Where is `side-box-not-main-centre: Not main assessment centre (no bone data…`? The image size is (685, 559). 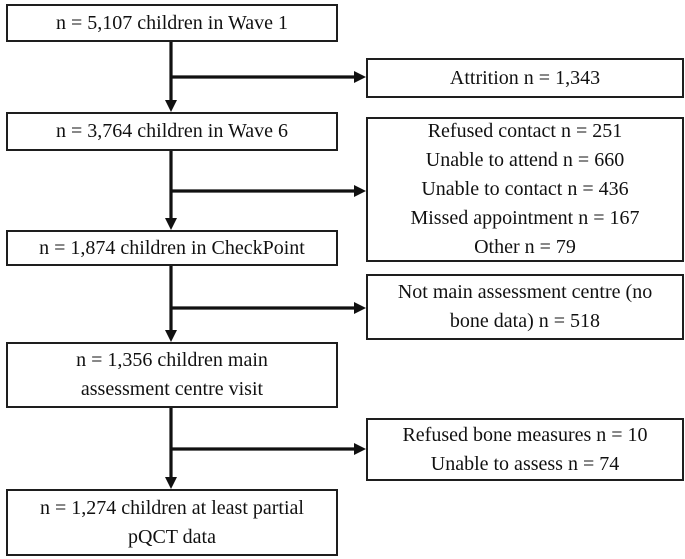
side-box-not-main-centre: Not main assessment centre (no bone data… is located at coordinates (525, 307).